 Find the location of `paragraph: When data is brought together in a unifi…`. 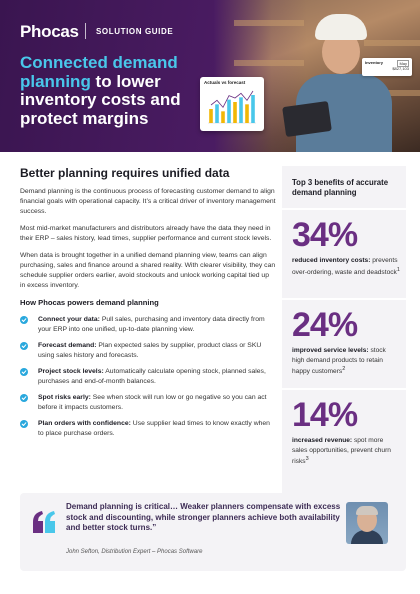

paragraph: When data is brought together in a unifi… is located at coordinates (148, 270).